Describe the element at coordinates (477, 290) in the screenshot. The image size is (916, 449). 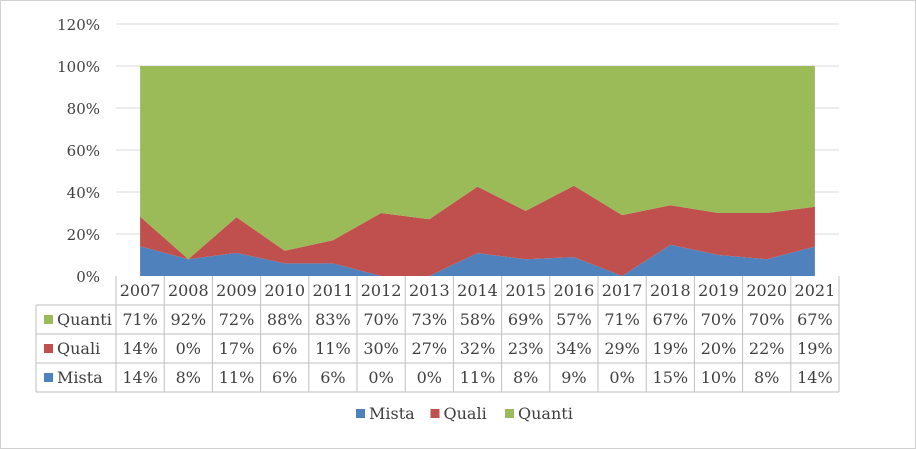
I see `x-category-label: 2014` at that location.